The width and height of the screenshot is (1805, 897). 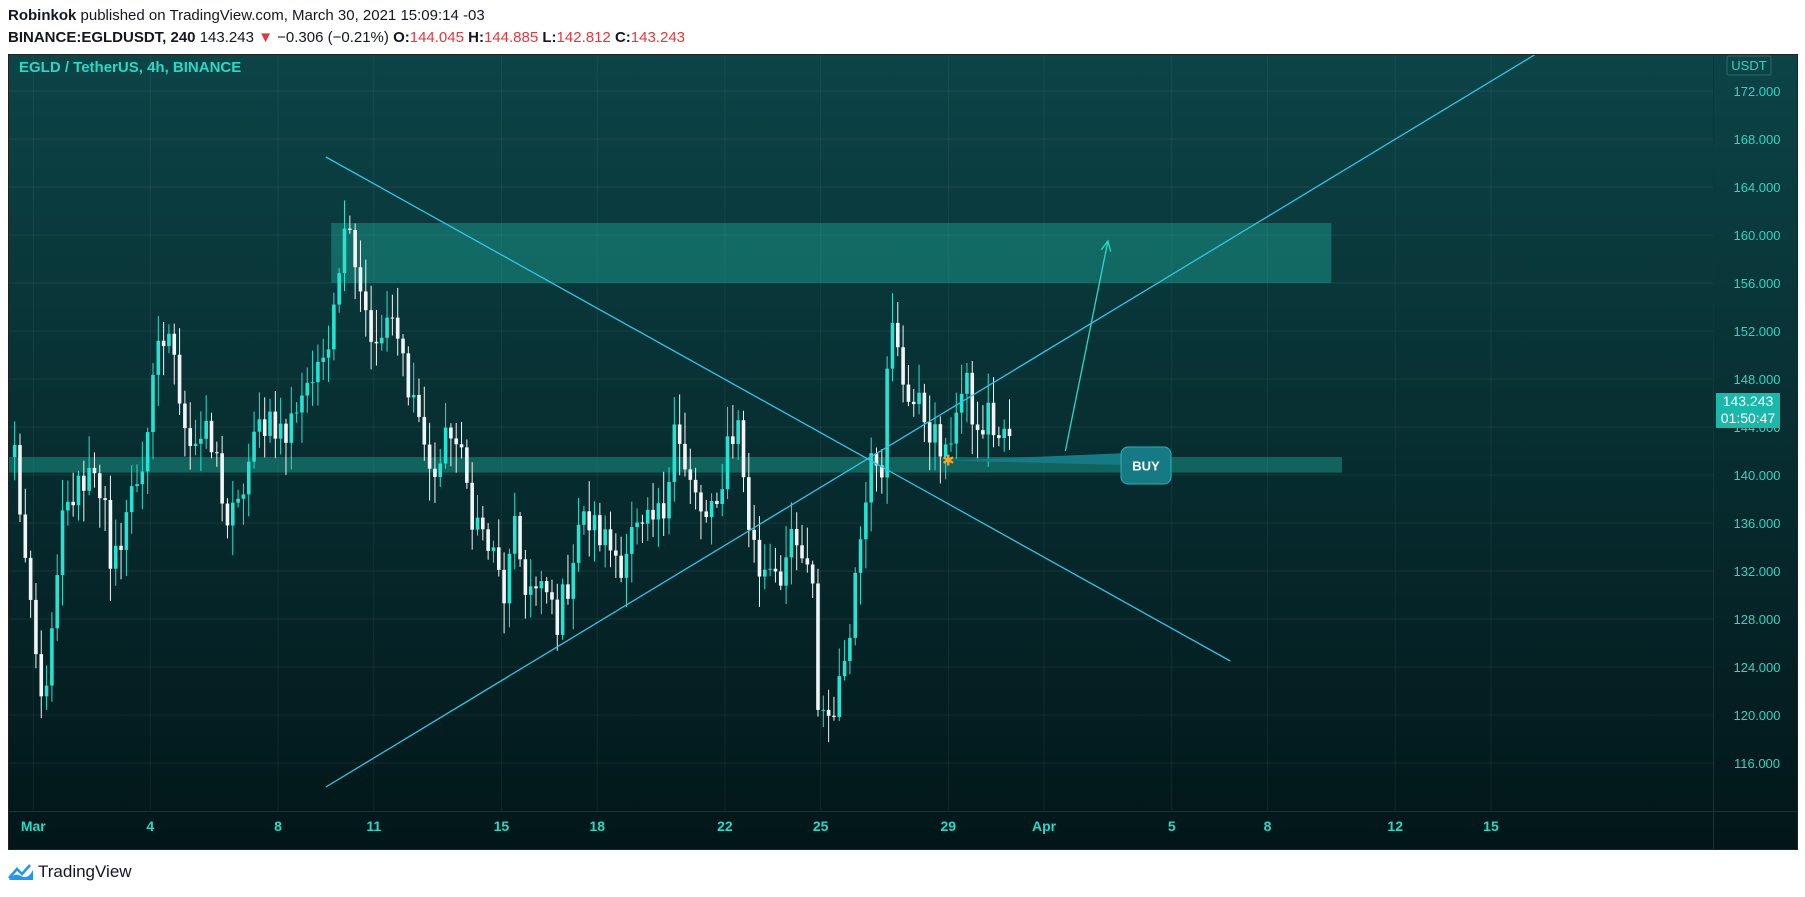 What do you see at coordinates (1748, 418) in the screenshot?
I see `candle-countdown: 01:50:47` at bounding box center [1748, 418].